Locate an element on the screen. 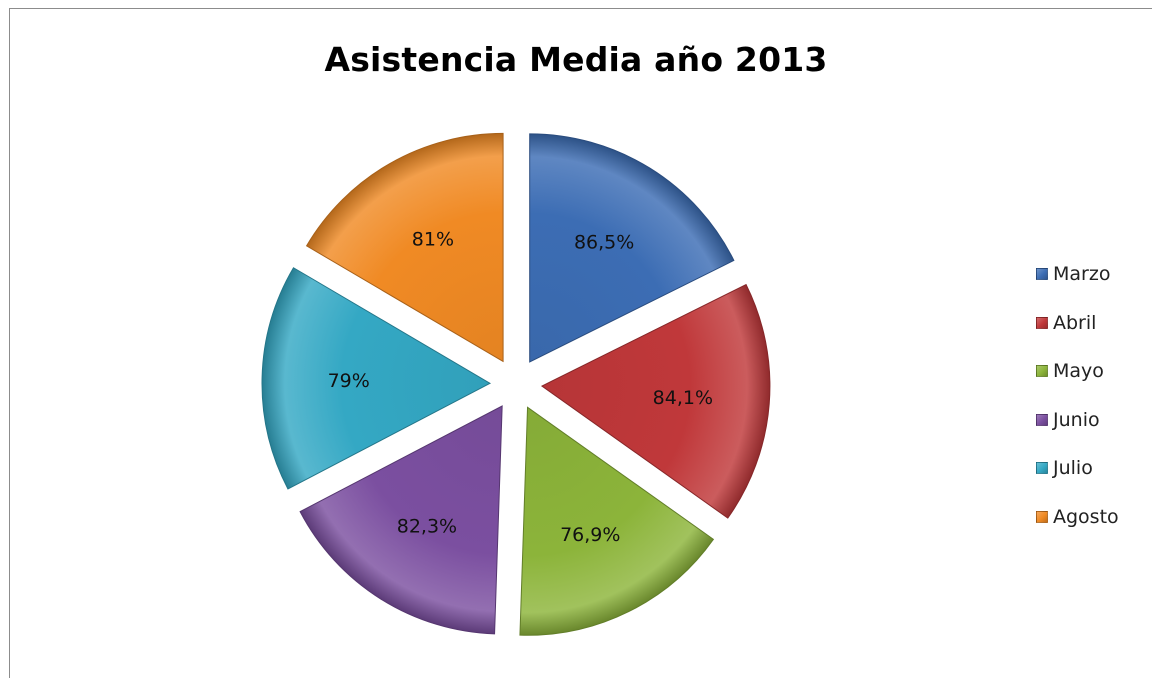 This screenshot has width=1152, height=678. legend-label: Marzo is located at coordinates (1082, 274).